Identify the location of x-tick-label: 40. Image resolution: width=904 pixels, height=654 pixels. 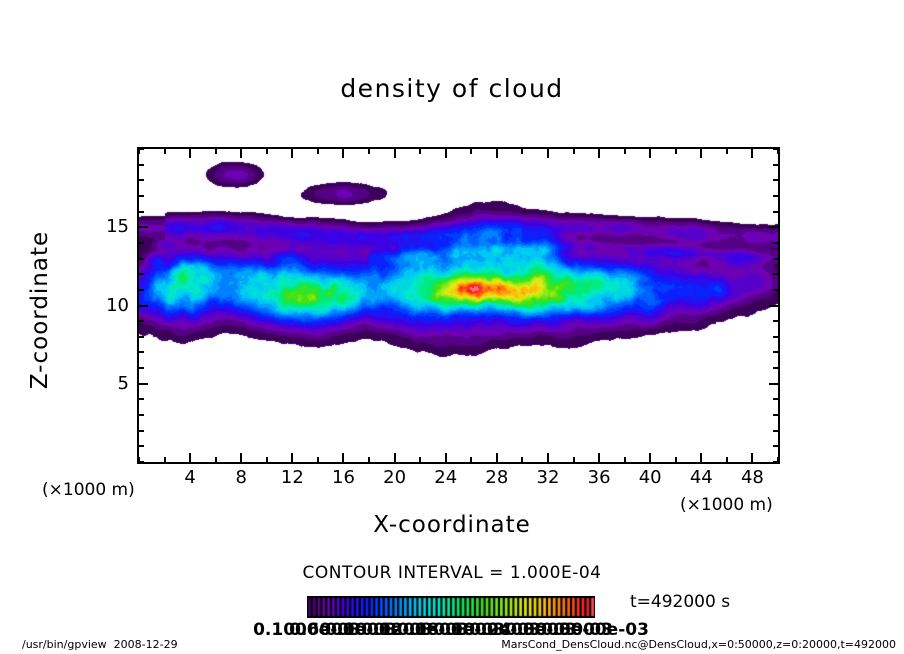
(650, 477).